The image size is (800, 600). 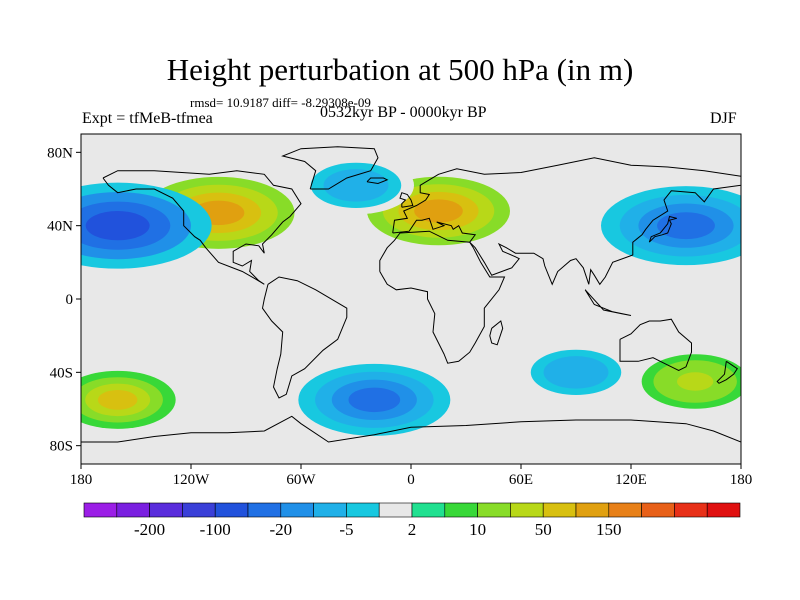 What do you see at coordinates (400, 69) in the screenshot?
I see `chart-title: Height perturbation at 500 hPa (in m)` at bounding box center [400, 69].